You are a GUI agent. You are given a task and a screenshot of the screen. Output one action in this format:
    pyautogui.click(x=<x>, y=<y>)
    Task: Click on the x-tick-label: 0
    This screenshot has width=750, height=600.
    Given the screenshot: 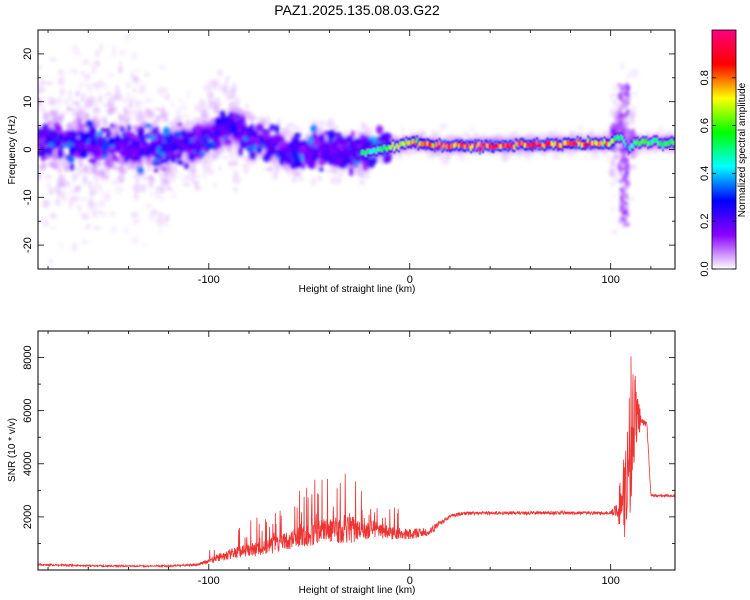 What is the action you would take?
    pyautogui.click(x=410, y=581)
    